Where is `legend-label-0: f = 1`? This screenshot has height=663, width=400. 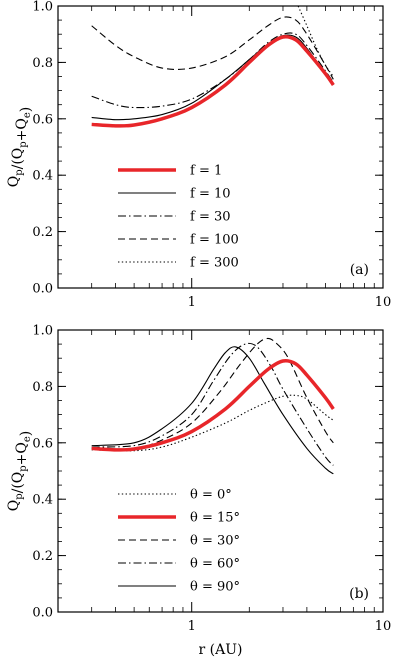 legend-label-0: f = 1 is located at coordinates (206, 171).